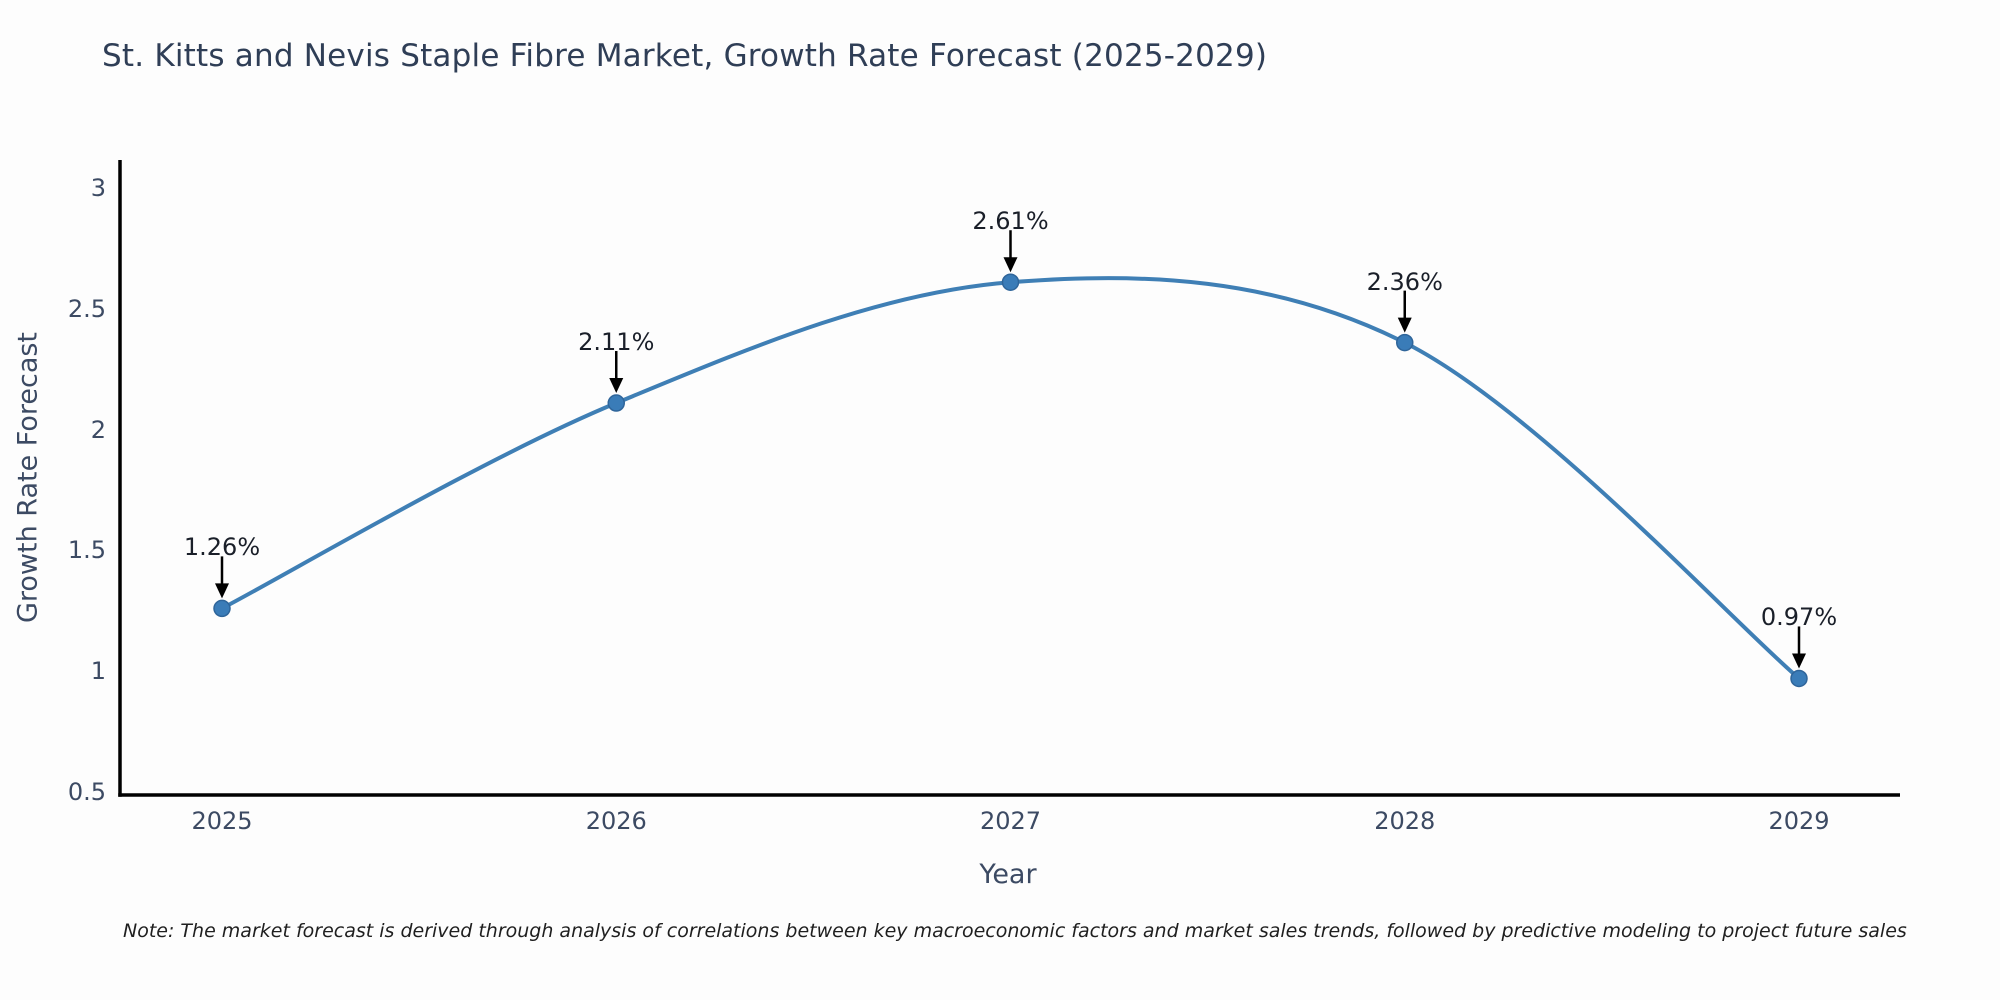 The width and height of the screenshot is (2000, 1000). I want to click on data-point-value-label: 2.11%, so click(616, 342).